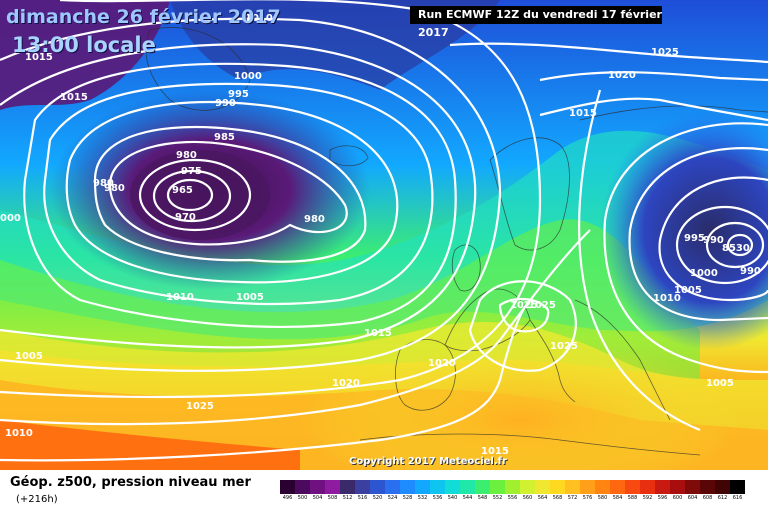  What do you see at coordinates (497, 498) in the screenshot?
I see `legend-label: 552` at bounding box center [497, 498].